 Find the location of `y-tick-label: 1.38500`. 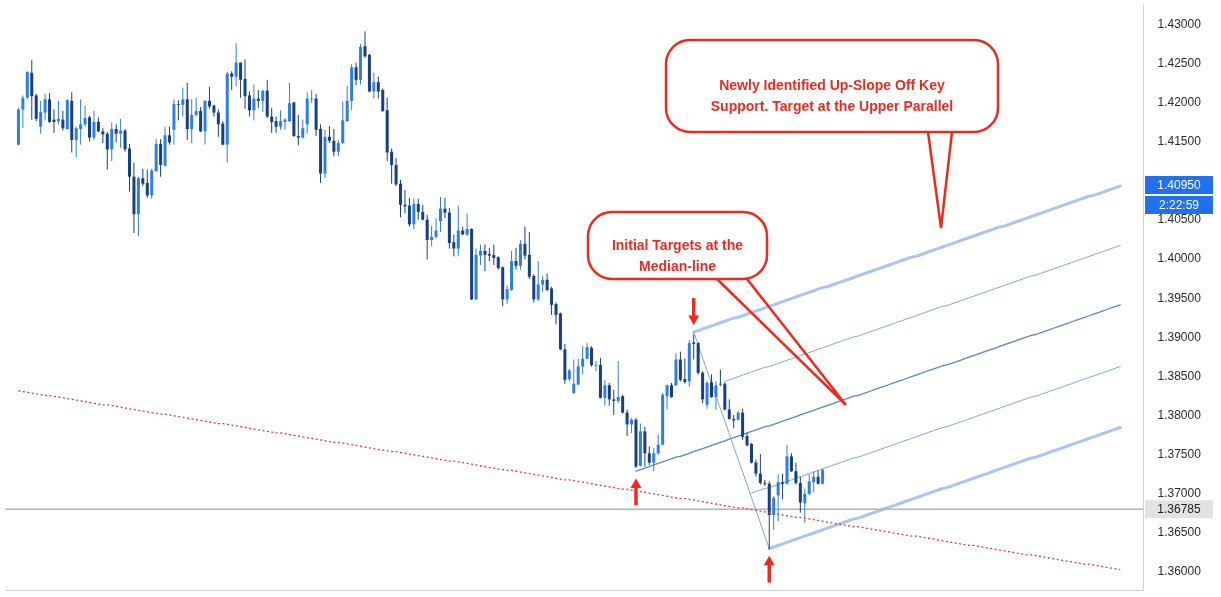

y-tick-label: 1.38500 is located at coordinates (1179, 375).